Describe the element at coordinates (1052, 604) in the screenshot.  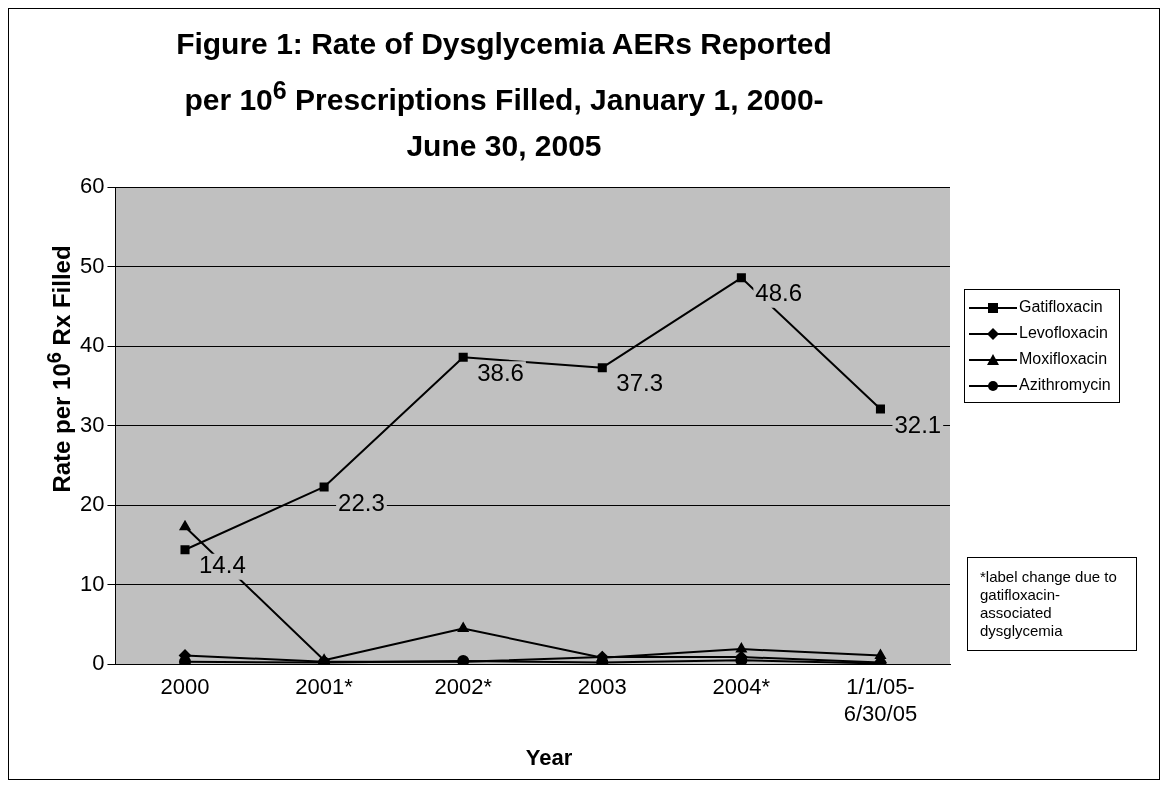
I see `text: *label change due to gatifloxacin-associated dysglycemia` at that location.